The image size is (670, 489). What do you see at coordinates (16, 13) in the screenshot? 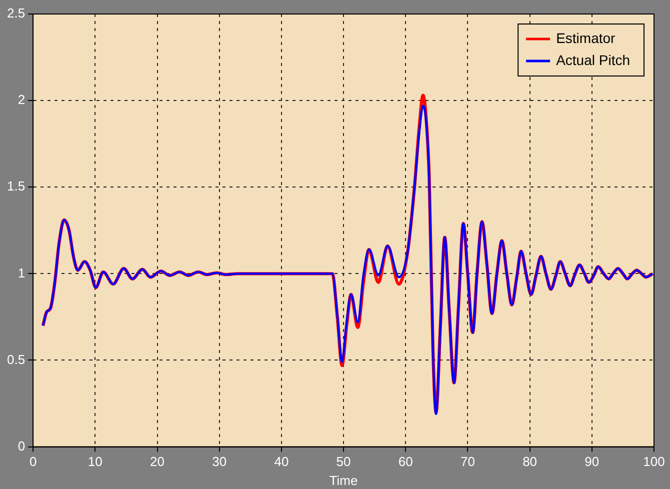
I see `y-tick-label: 2.5` at bounding box center [16, 13].